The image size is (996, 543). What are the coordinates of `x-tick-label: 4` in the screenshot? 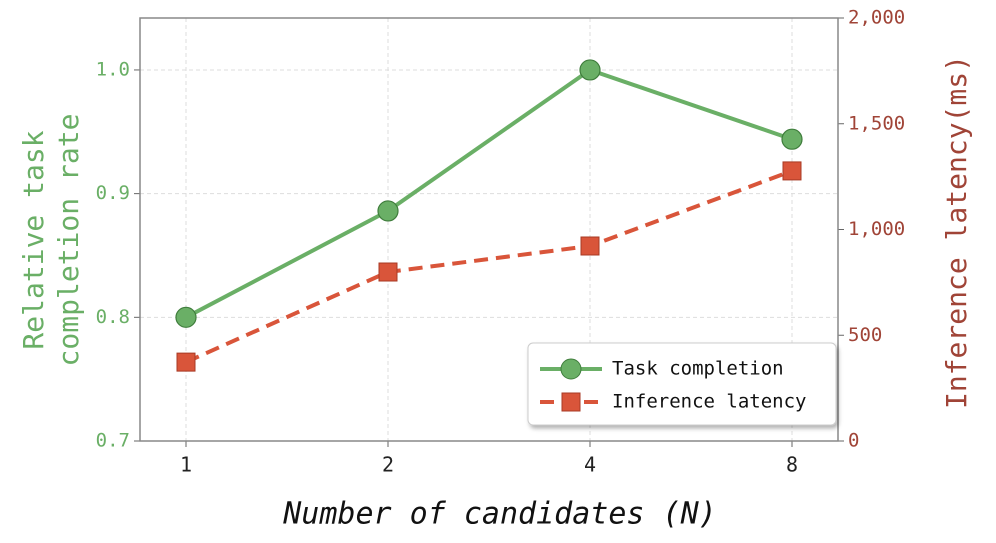 It's located at (590, 465).